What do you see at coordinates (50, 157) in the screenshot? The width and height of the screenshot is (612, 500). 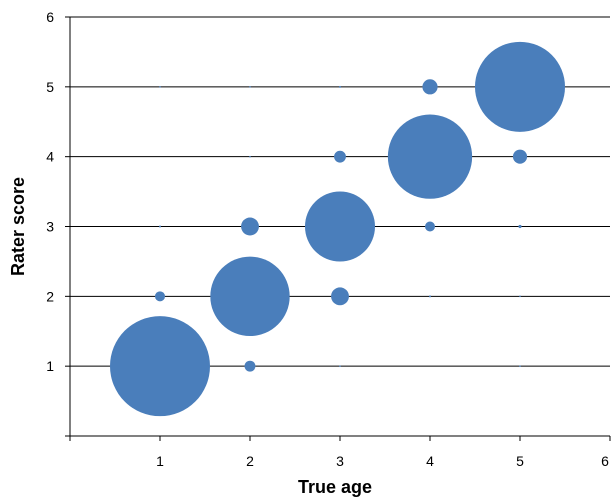 I see `y-tick-label: 4` at bounding box center [50, 157].